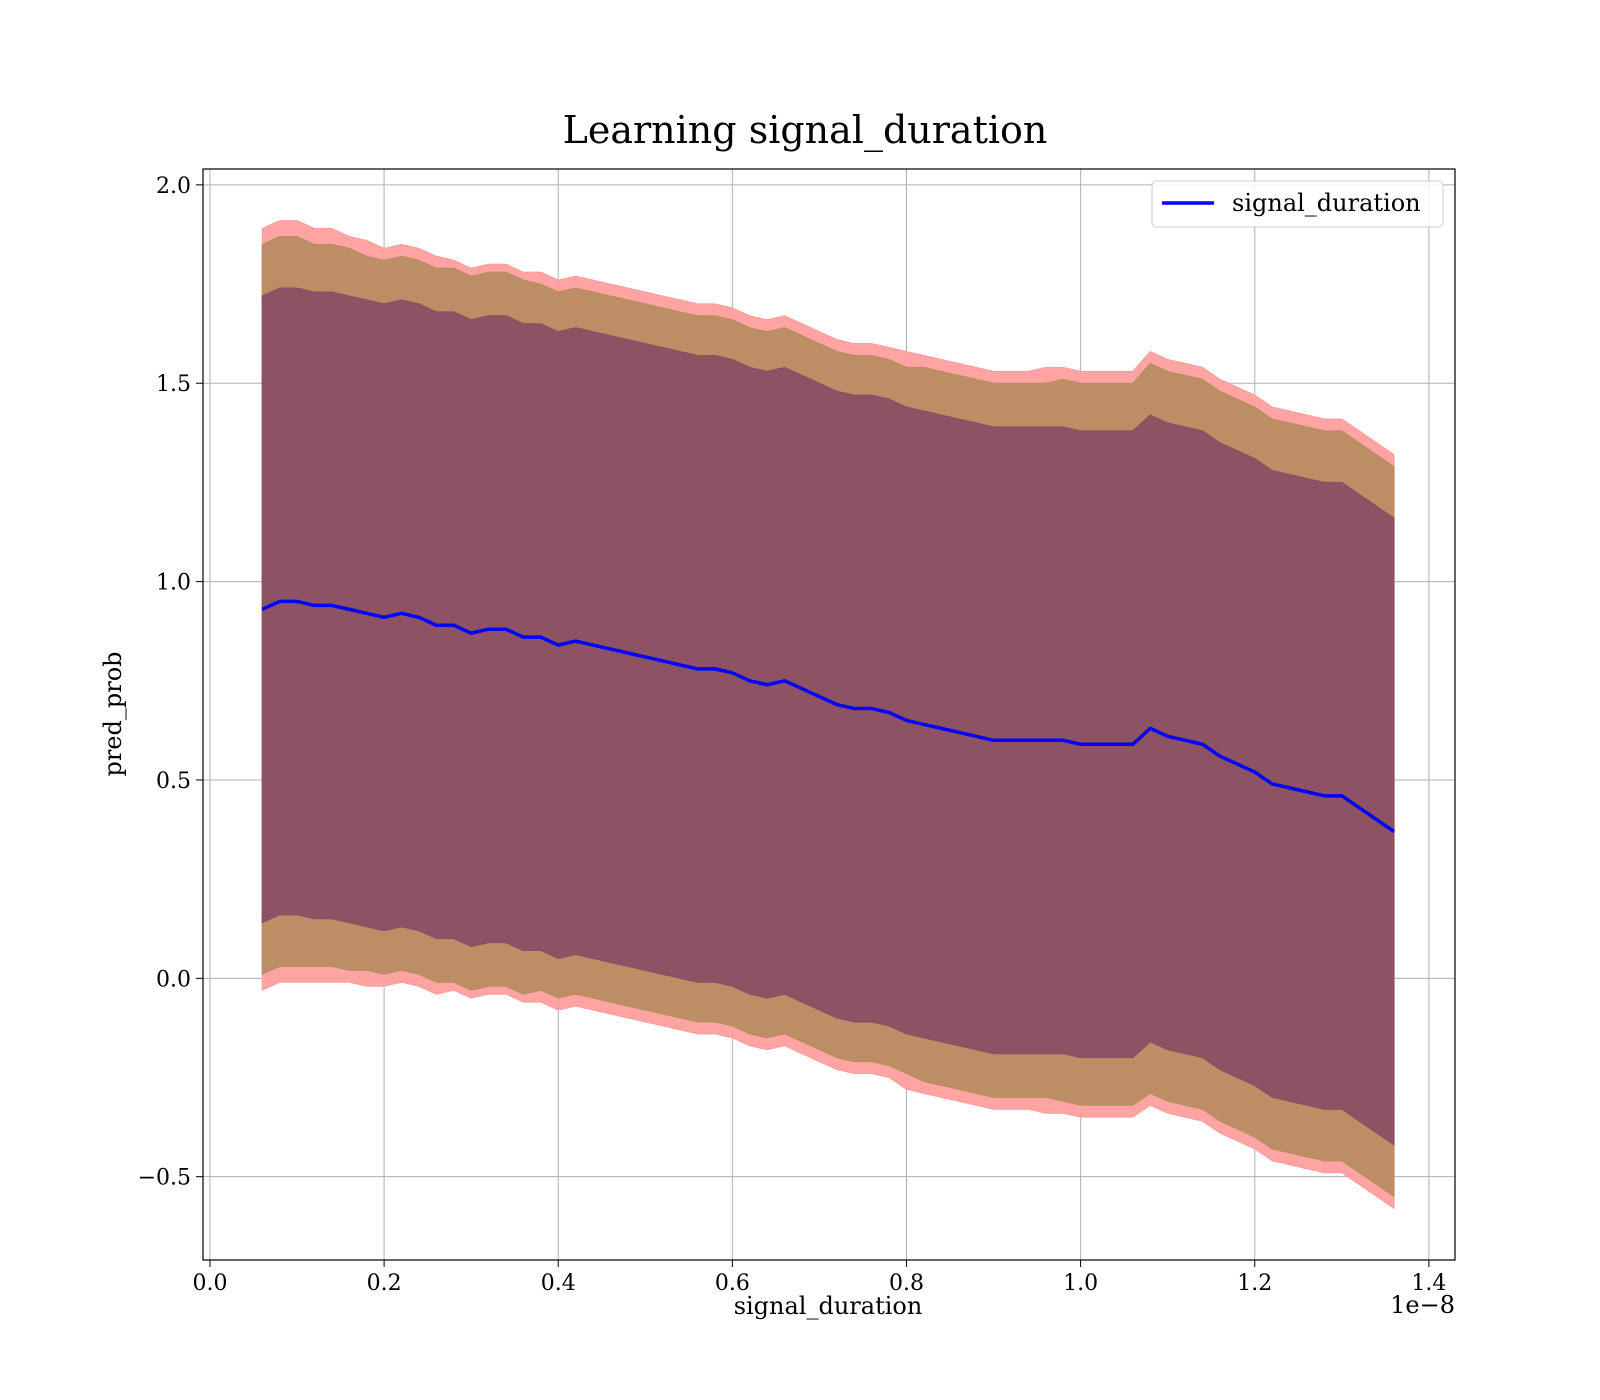 This screenshot has width=1600, height=1400. Describe the element at coordinates (170, 682) in the screenshot. I see `y-axis-ticks: −0.5 0.0 0.5 1.0 1.5 2.0` at that location.